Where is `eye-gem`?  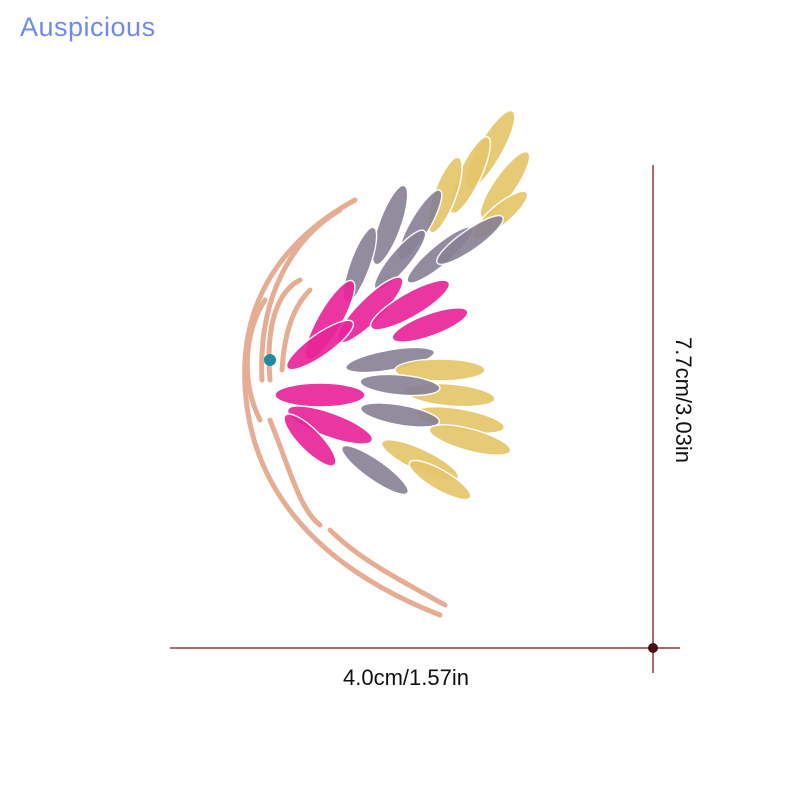
eye-gem is located at coordinates (270, 360).